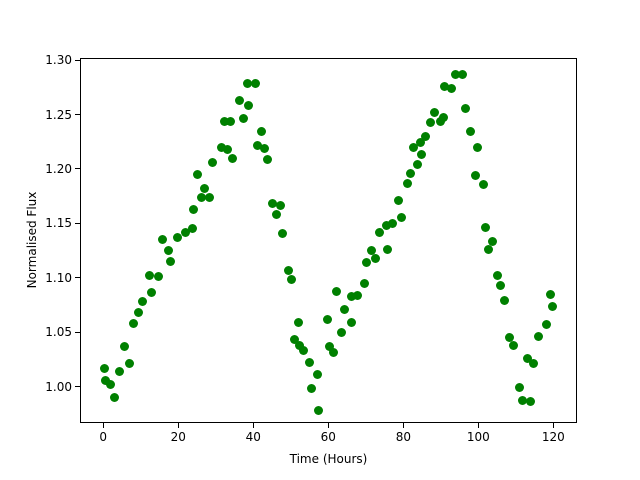  I want to click on y-tick-label: 1.15, so click(58, 223).